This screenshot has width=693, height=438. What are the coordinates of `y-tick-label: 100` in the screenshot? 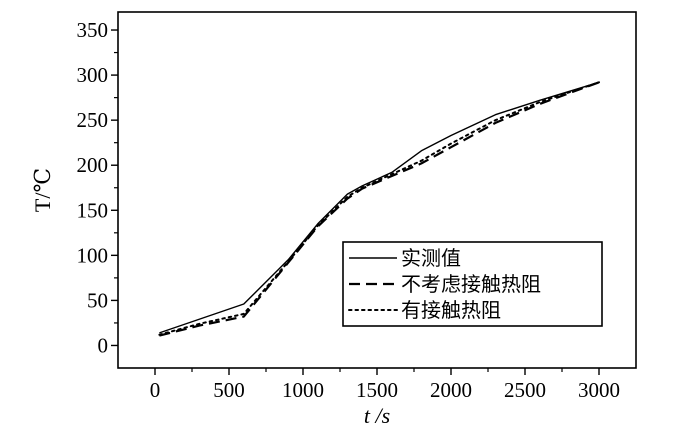 It's located at (93, 255).